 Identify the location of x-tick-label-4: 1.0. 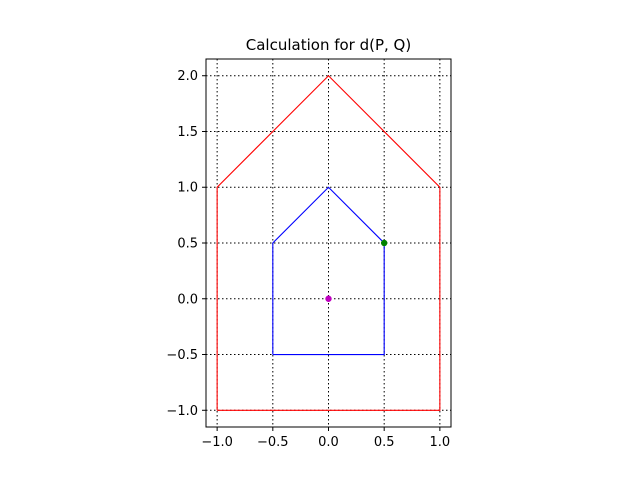
(440, 442).